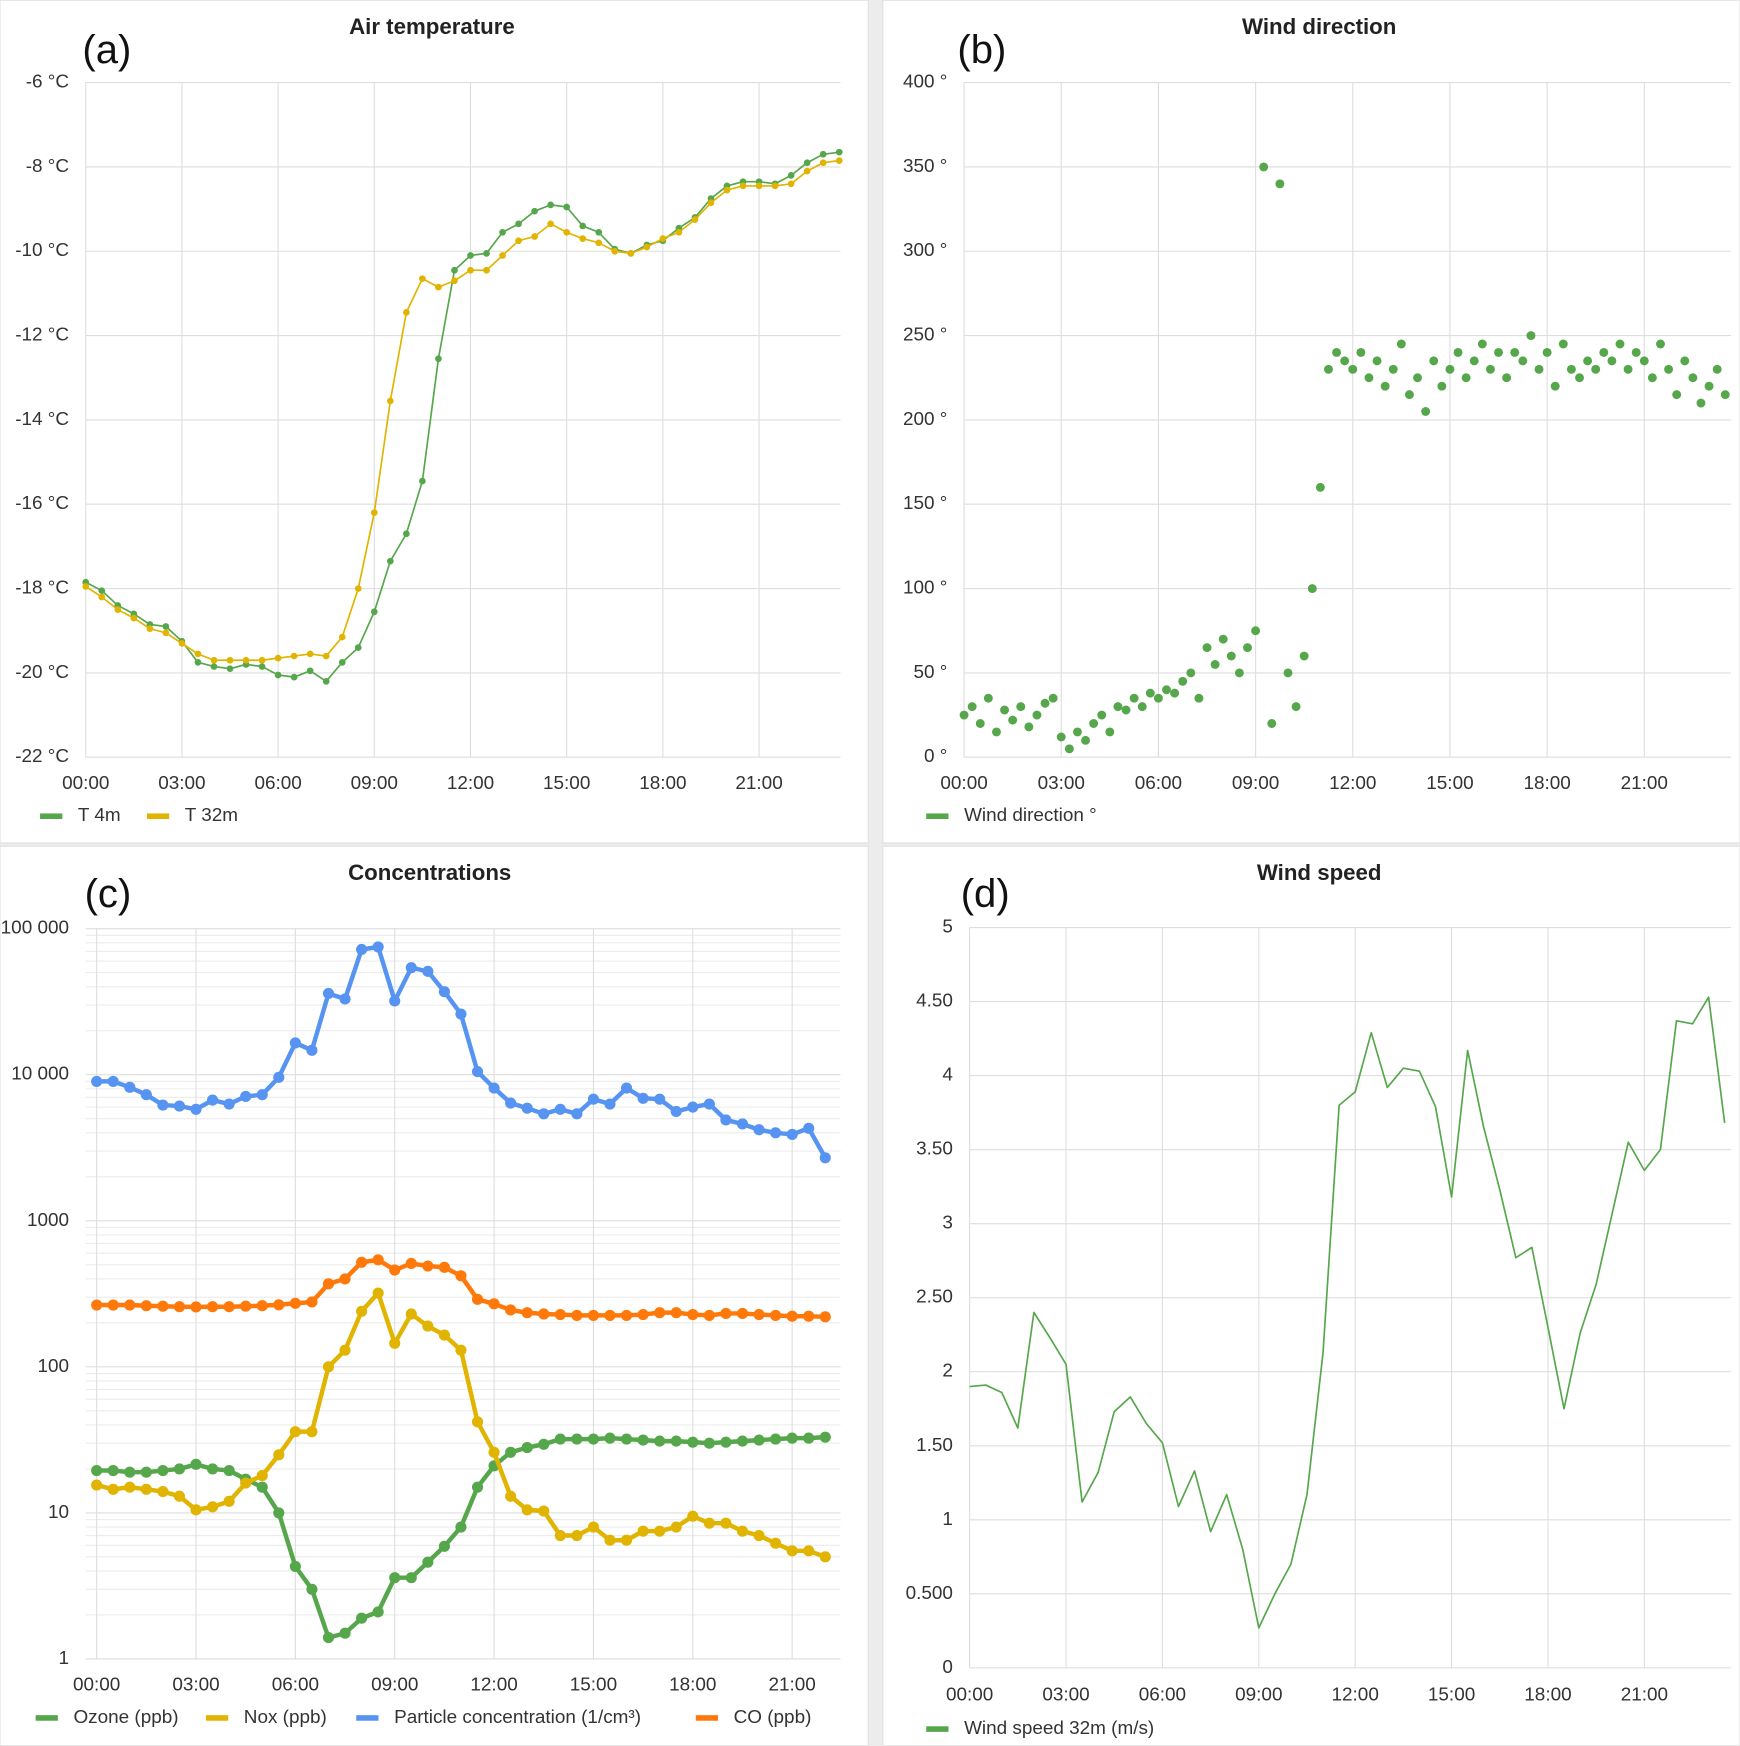  Describe the element at coordinates (947, 927) in the screenshot. I see `y-tick-label: 5` at that location.